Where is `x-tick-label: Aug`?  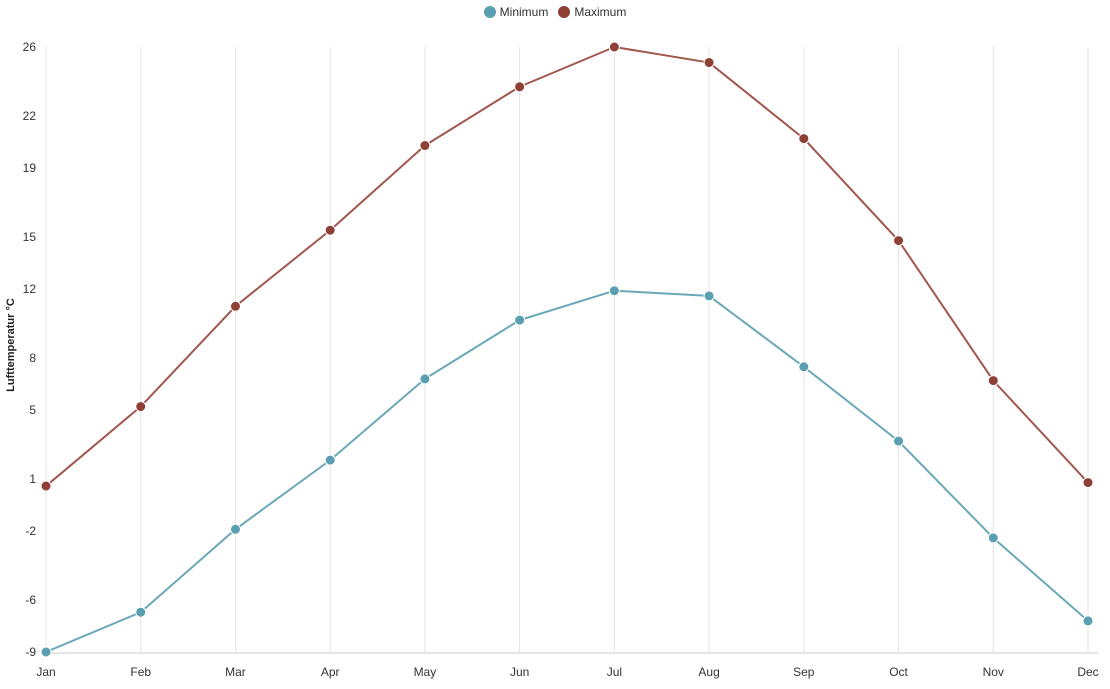
x-tick-label: Aug is located at coordinates (708, 672).